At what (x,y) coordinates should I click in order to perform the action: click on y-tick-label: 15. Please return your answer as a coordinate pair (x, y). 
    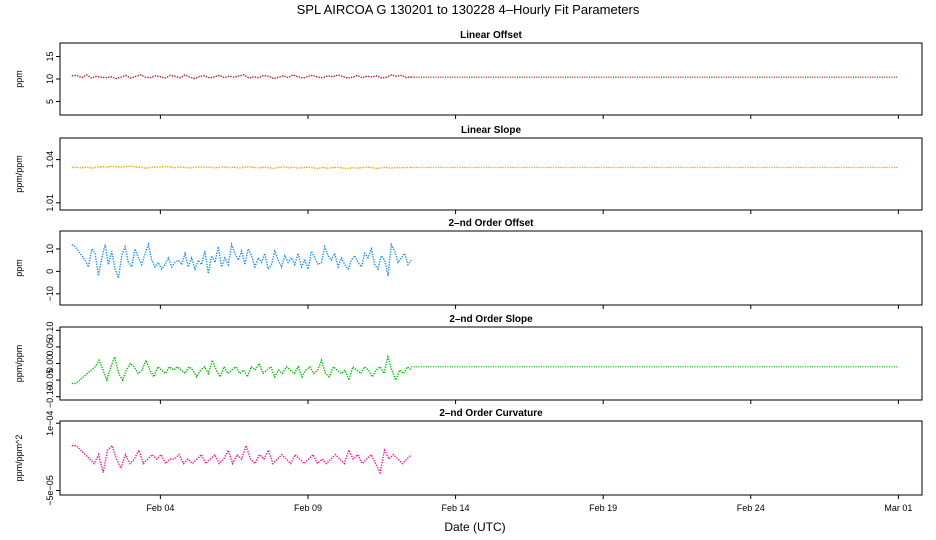
    Looking at the image, I should click on (50, 56).